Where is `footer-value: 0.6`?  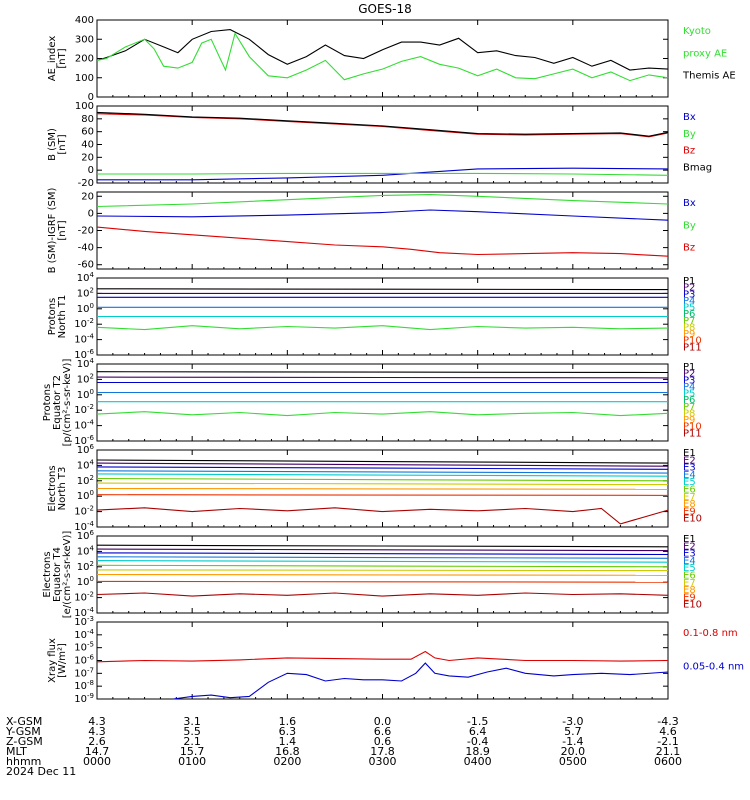 footer-value: 0.6 is located at coordinates (383, 741).